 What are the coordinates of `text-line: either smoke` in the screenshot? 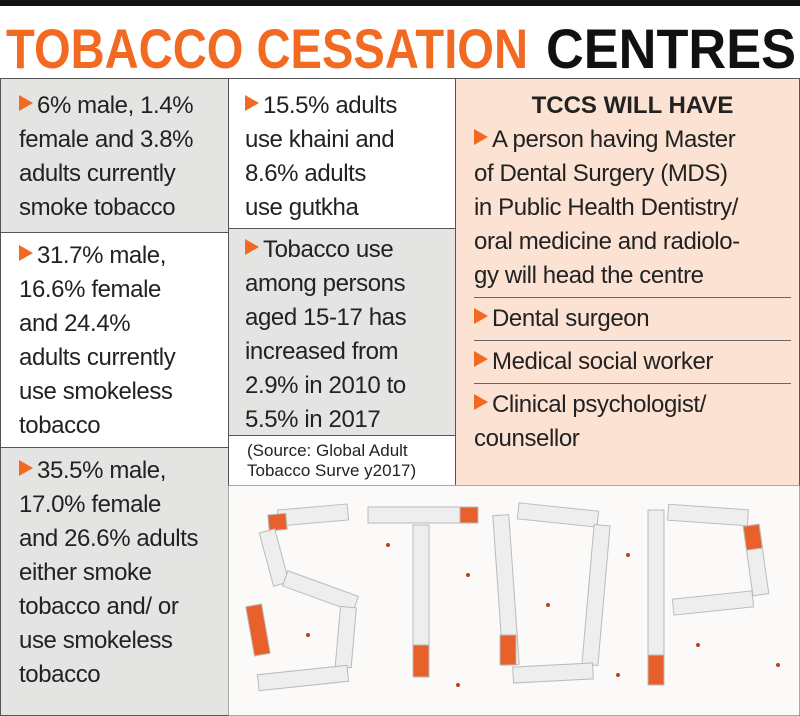 It's located at (123, 573).